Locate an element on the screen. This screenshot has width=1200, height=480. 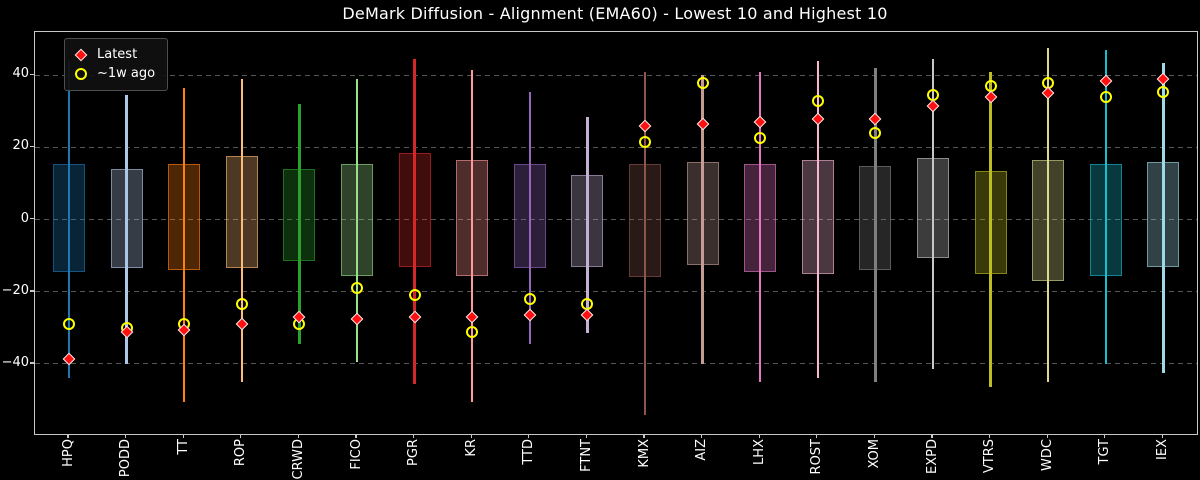
week-ago-circle-icon is located at coordinates (81, 74).